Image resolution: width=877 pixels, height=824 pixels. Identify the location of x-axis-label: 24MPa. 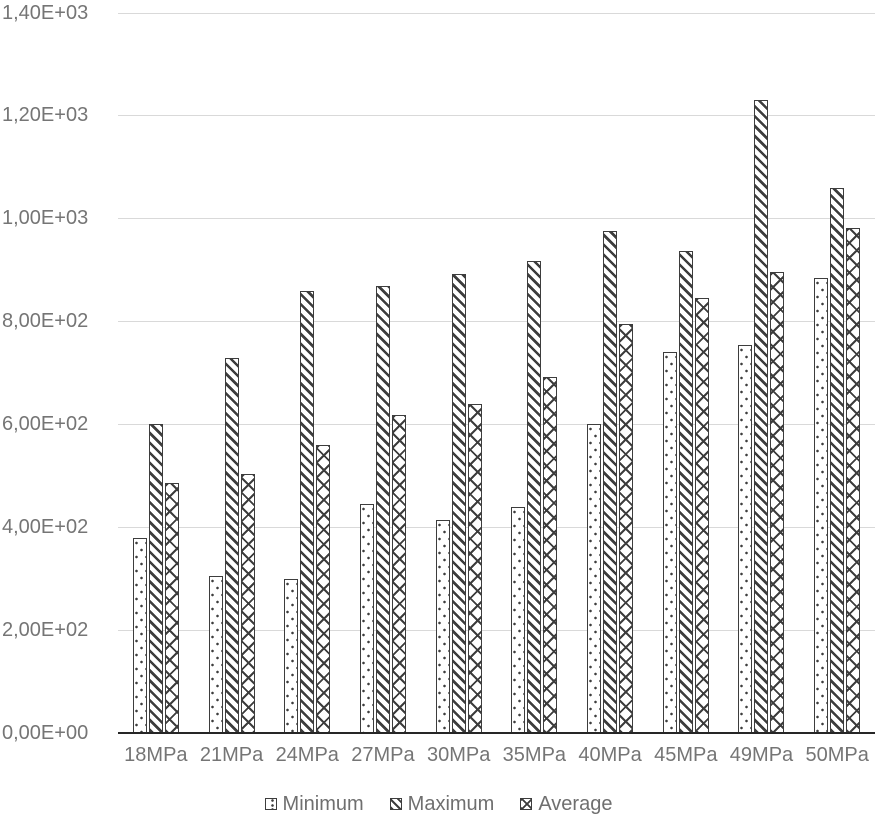
(307, 755).